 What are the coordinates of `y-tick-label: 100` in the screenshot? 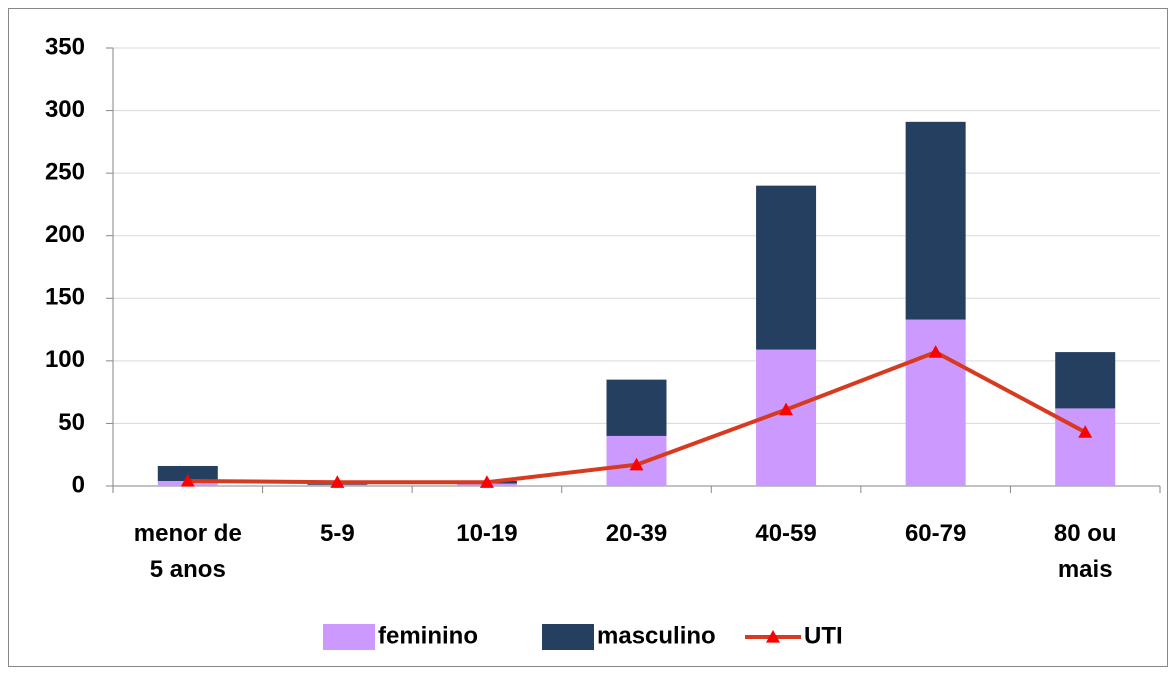 It's located at (65, 359).